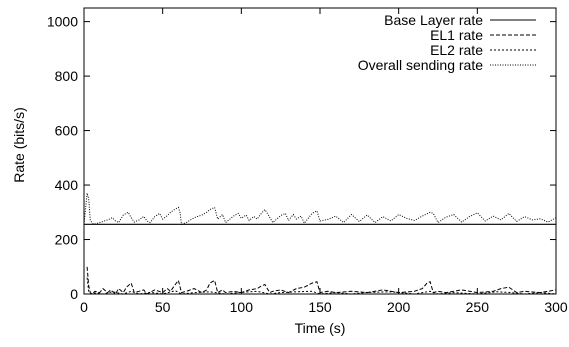 The image size is (569, 347). Describe the element at coordinates (456, 35) in the screenshot. I see `legend-label-2: EL1 rate` at that location.